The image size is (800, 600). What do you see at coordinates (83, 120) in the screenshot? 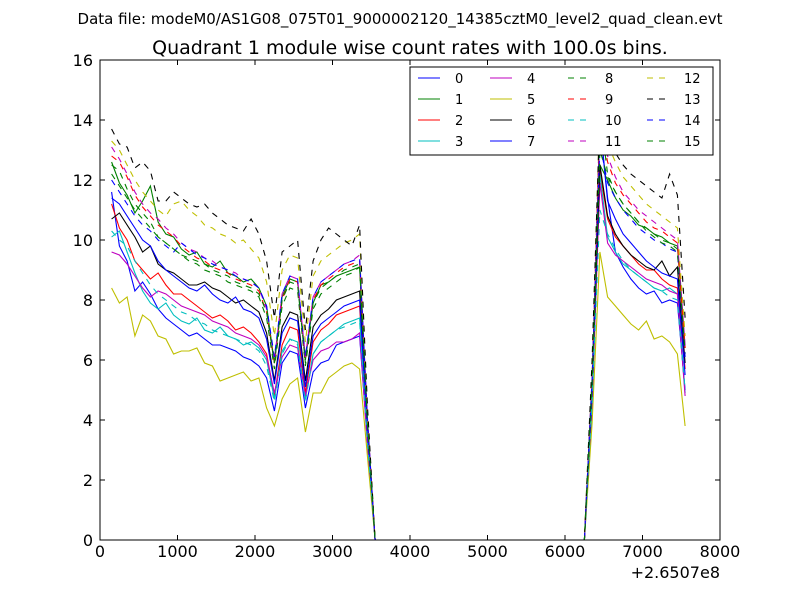
I see `y-tick-label: 14` at bounding box center [83, 120].